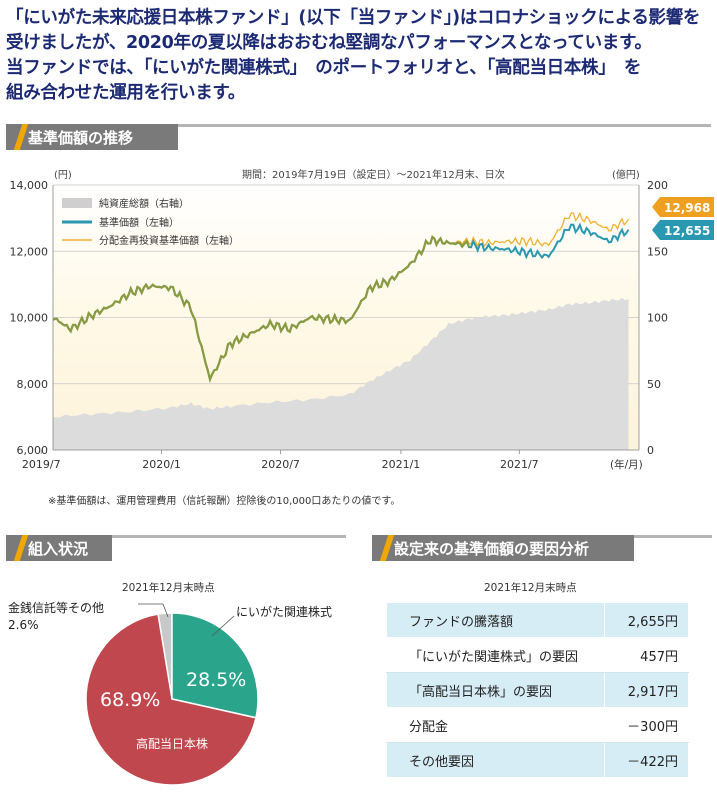 Image resolution: width=717 pixels, height=797 pixels. What do you see at coordinates (687, 208) in the screenshot?
I see `end-label-reinvested-text: 12,968` at bounding box center [687, 208].